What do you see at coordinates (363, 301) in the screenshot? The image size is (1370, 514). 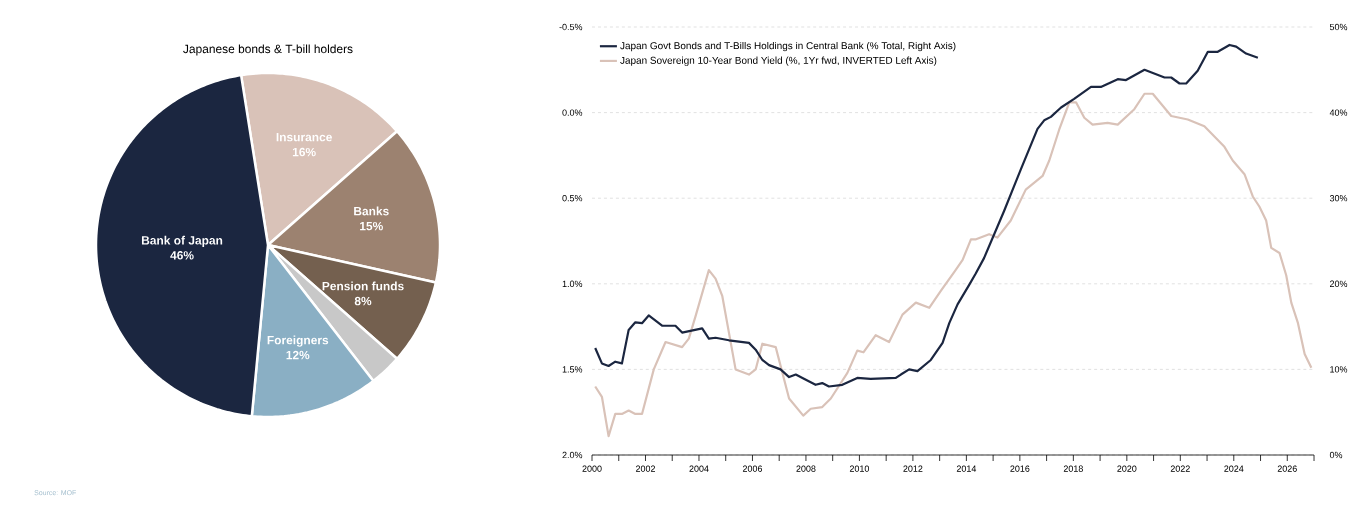 I see `data-label: 8%` at bounding box center [363, 301].